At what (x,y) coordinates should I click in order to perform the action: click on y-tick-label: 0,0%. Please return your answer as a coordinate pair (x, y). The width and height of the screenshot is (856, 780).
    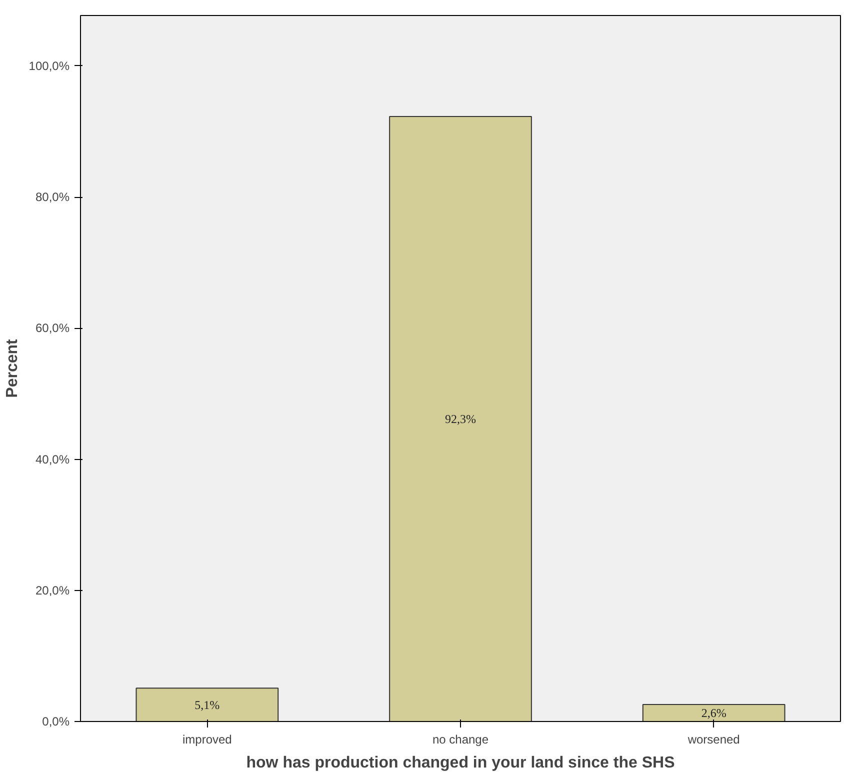
    Looking at the image, I should click on (56, 721).